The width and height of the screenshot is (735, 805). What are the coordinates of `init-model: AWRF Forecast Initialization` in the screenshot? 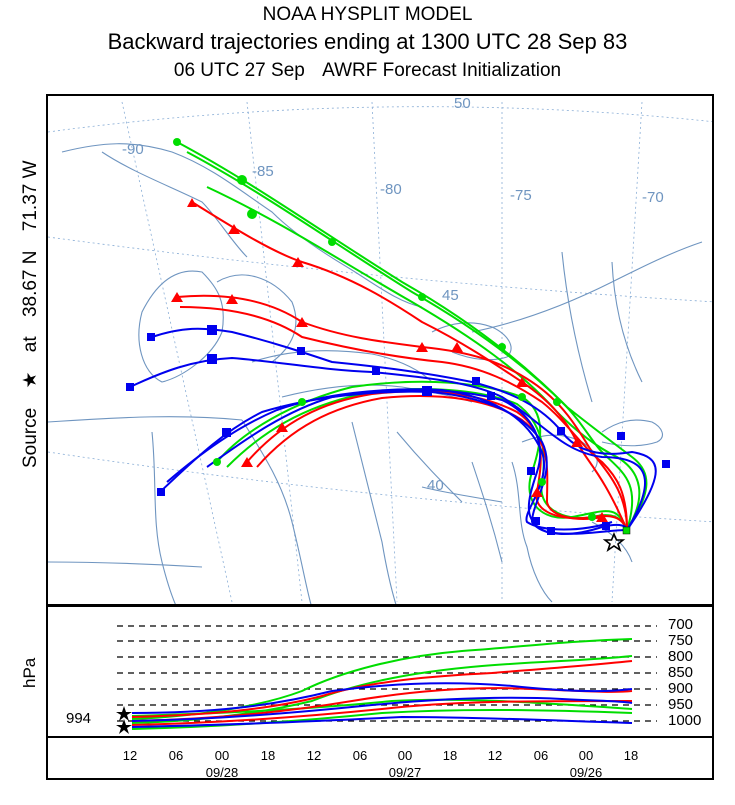 It's located at (442, 70).